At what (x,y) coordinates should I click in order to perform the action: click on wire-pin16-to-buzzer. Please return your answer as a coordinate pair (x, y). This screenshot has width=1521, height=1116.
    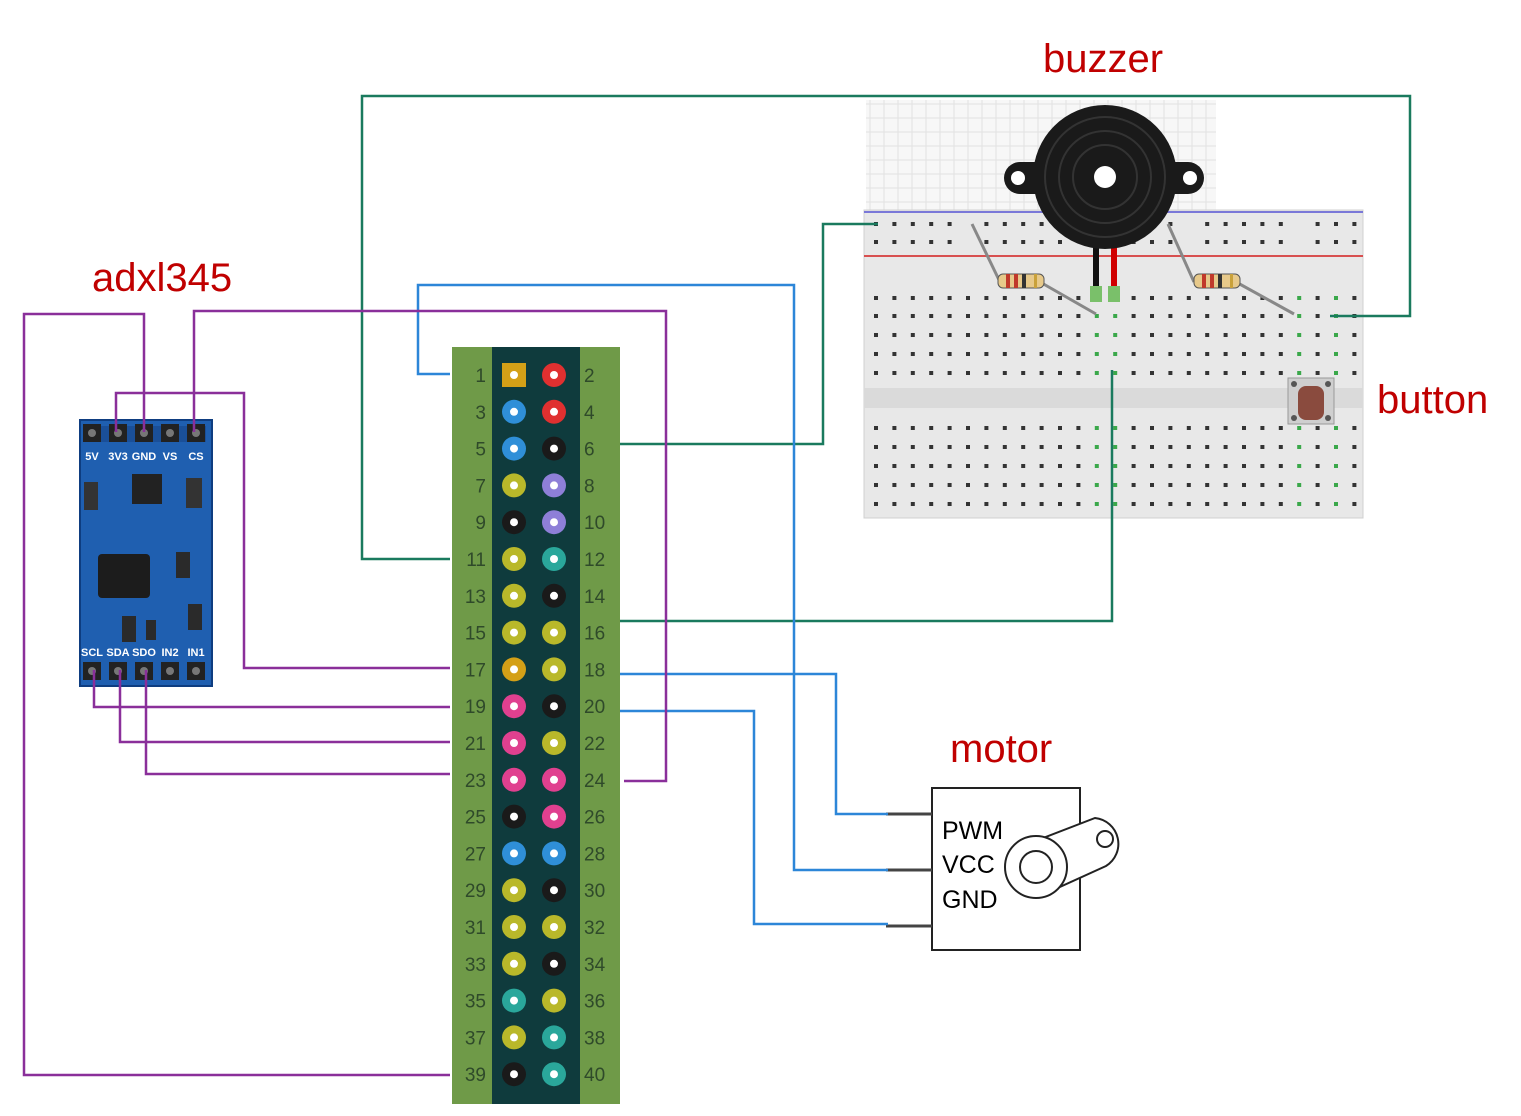
    Looking at the image, I should click on (867, 496).